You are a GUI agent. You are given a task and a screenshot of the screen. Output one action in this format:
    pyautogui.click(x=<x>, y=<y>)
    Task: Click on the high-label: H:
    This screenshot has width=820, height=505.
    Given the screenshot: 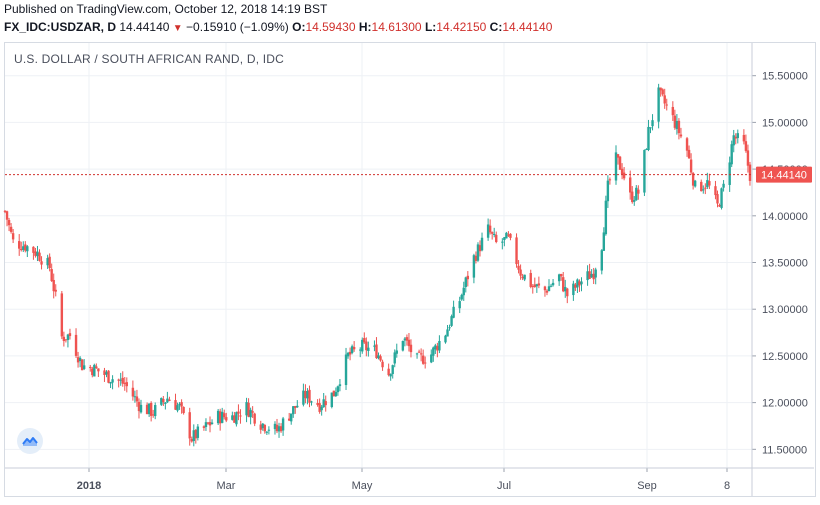 What is the action you would take?
    pyautogui.click(x=365, y=27)
    